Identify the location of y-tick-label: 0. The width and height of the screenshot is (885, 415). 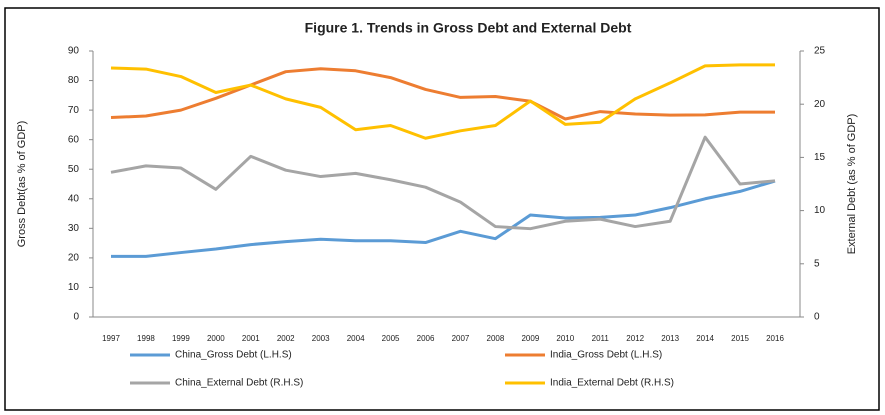
(76, 317).